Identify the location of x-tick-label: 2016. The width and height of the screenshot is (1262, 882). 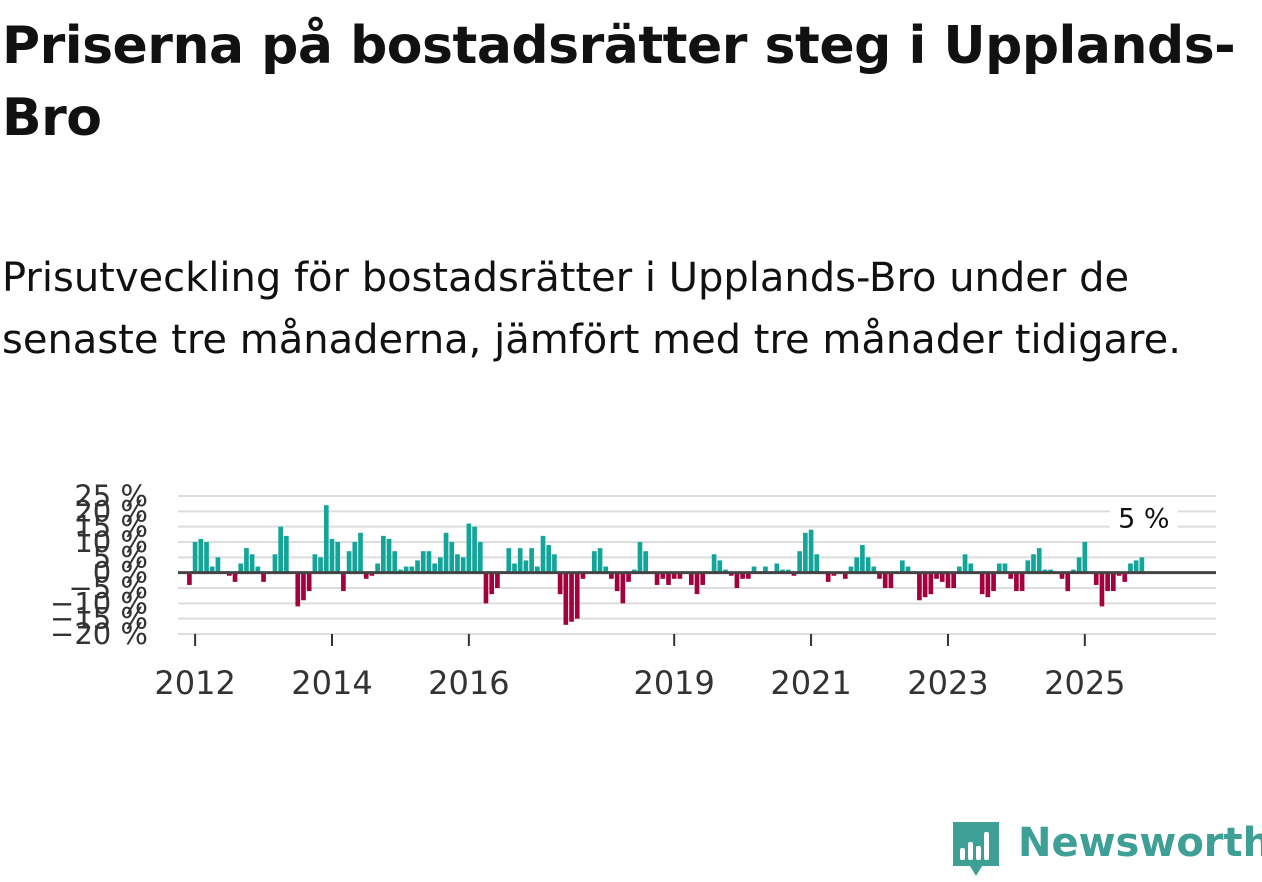
(468, 683).